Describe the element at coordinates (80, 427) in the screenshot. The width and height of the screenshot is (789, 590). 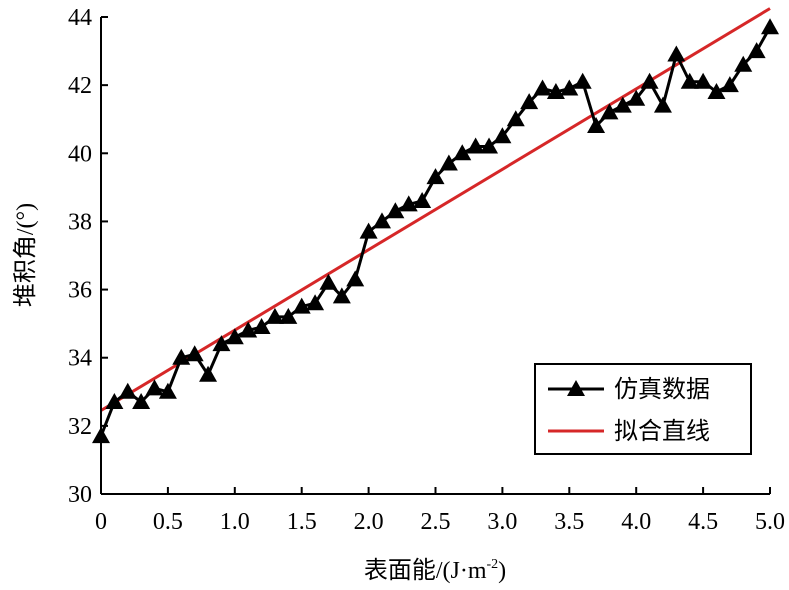
I see `y-tick-label: 32` at that location.